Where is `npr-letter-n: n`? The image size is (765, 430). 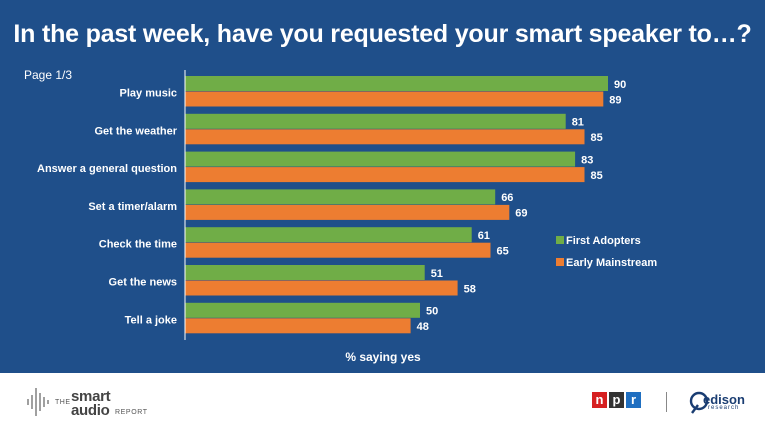 npr-letter-n: n is located at coordinates (599, 400).